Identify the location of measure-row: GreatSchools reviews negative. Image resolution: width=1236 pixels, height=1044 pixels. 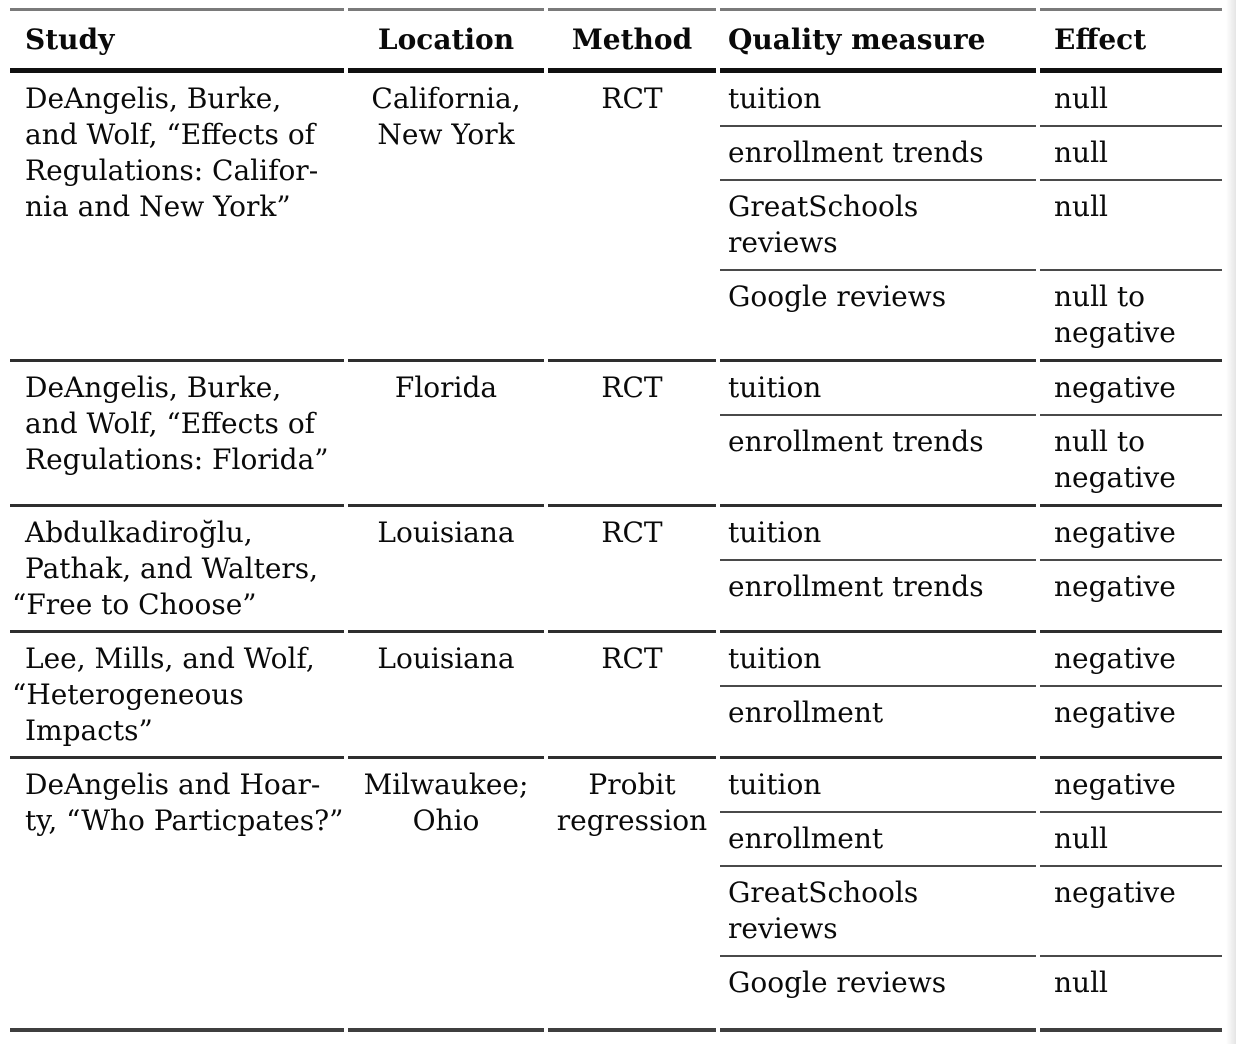
(971, 912).